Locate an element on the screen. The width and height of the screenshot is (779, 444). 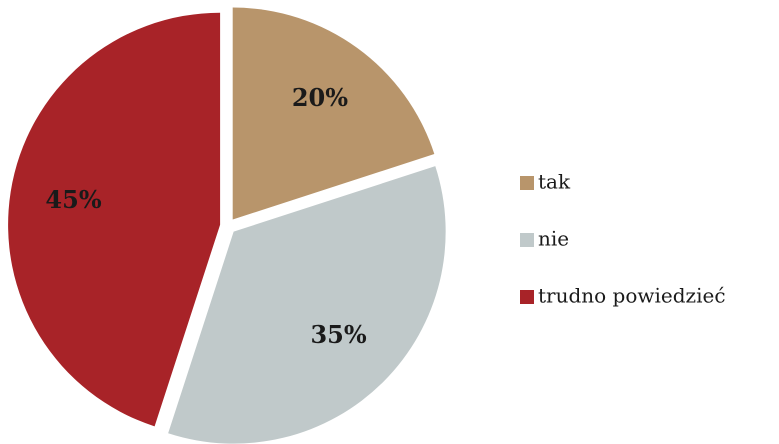
legend-label: tak is located at coordinates (554, 182).